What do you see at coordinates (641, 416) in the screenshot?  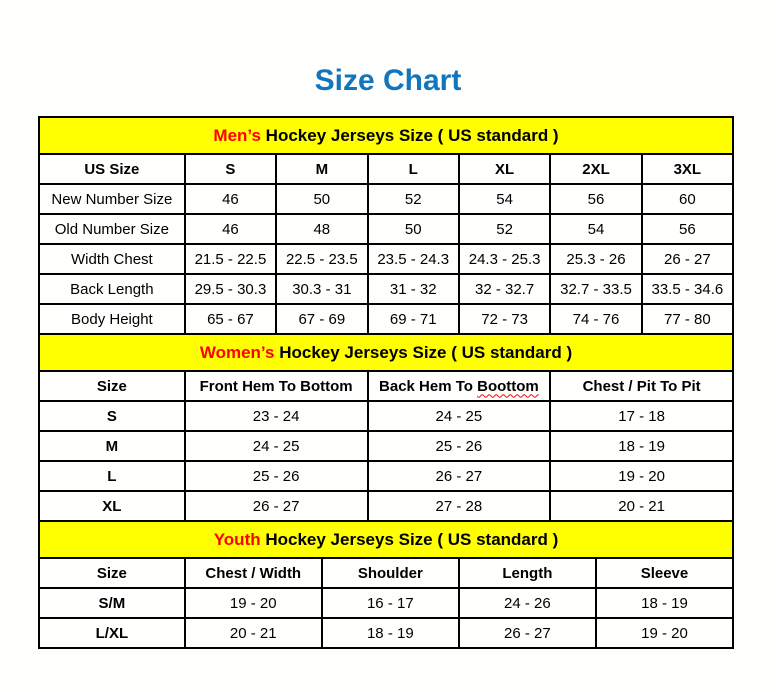 I see `table-cell: 17 - 18` at bounding box center [641, 416].